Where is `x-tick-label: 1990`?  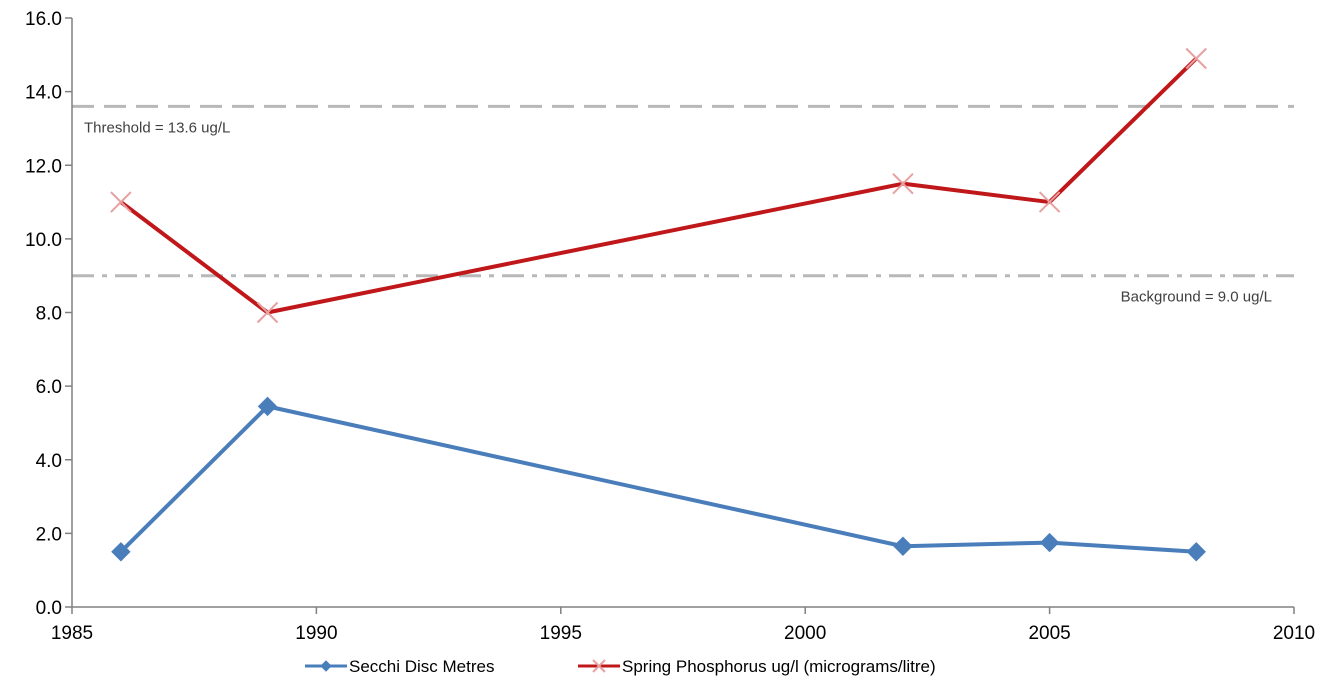 x-tick-label: 1990 is located at coordinates (316, 633).